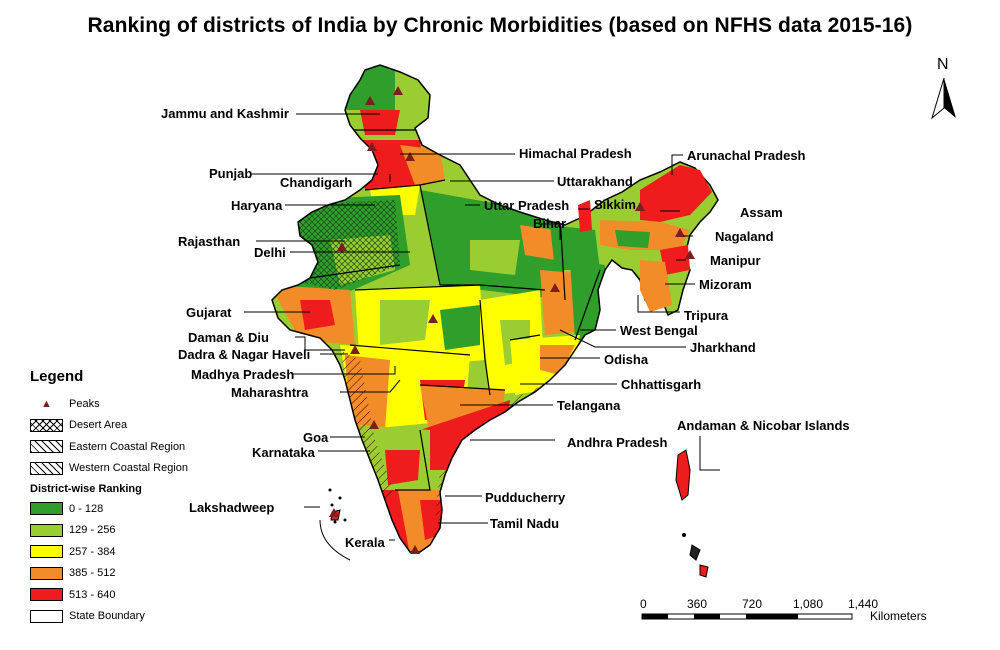  I want to click on scale-tick-2: 720, so click(752, 604).